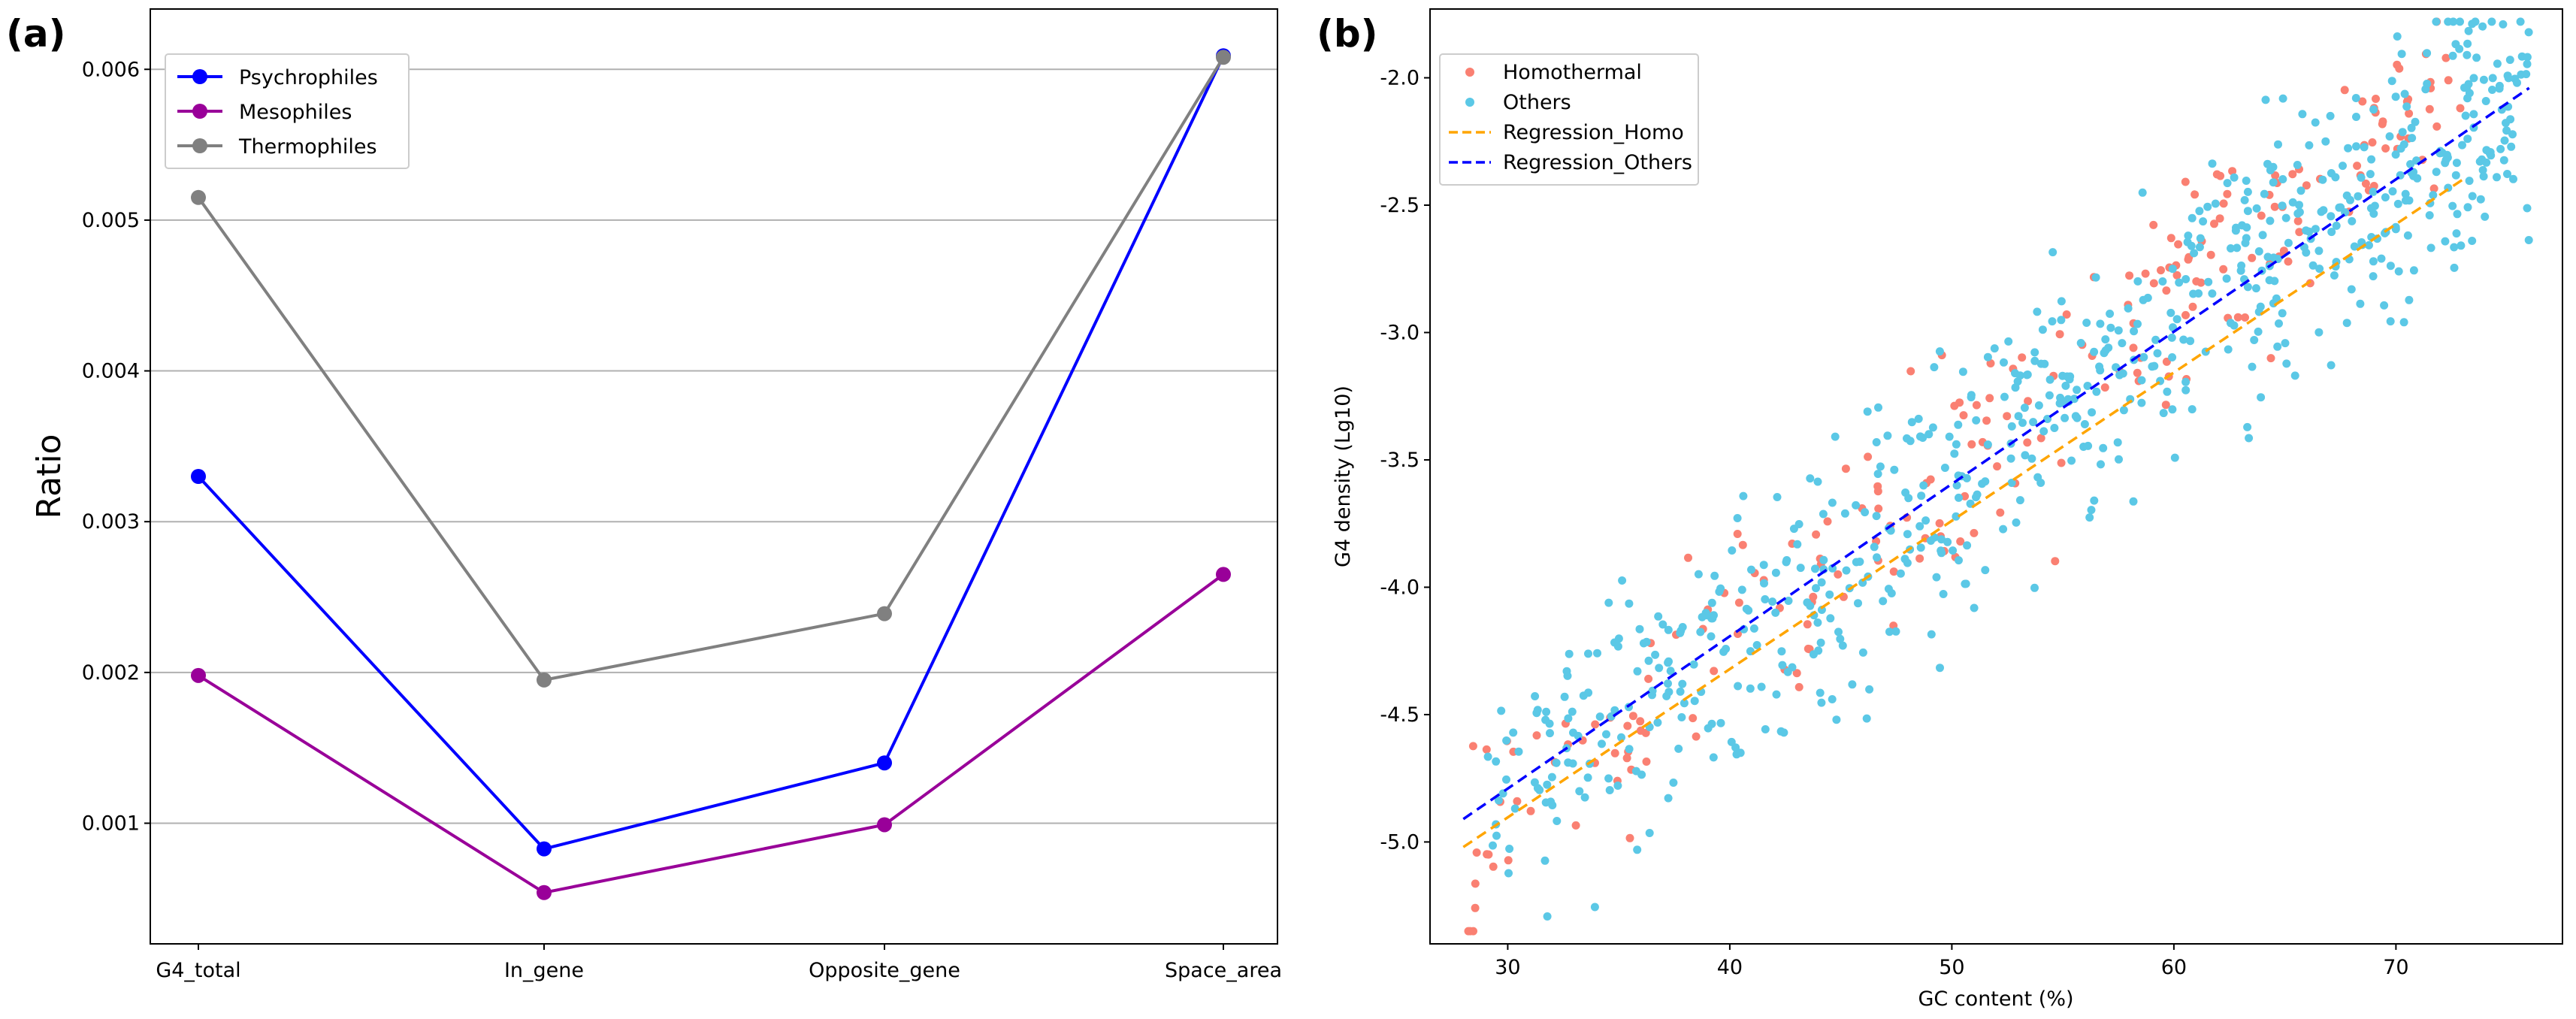 This screenshot has width=2576, height=1019. Describe the element at coordinates (200, 111) in the screenshot. I see `panel-a-legend-marker` at that location.